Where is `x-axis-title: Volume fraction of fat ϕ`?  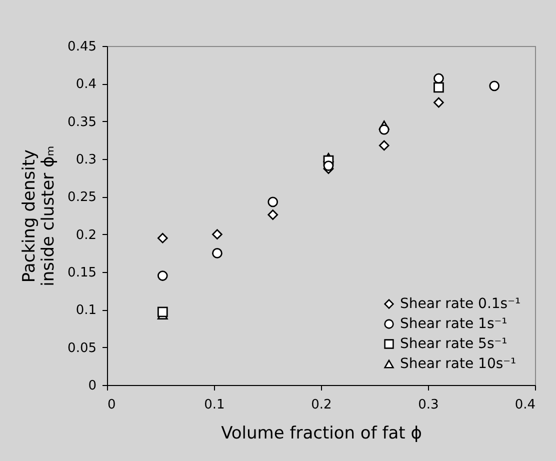
x-axis-title: Volume fraction of fat ϕ is located at coordinates (321, 434).